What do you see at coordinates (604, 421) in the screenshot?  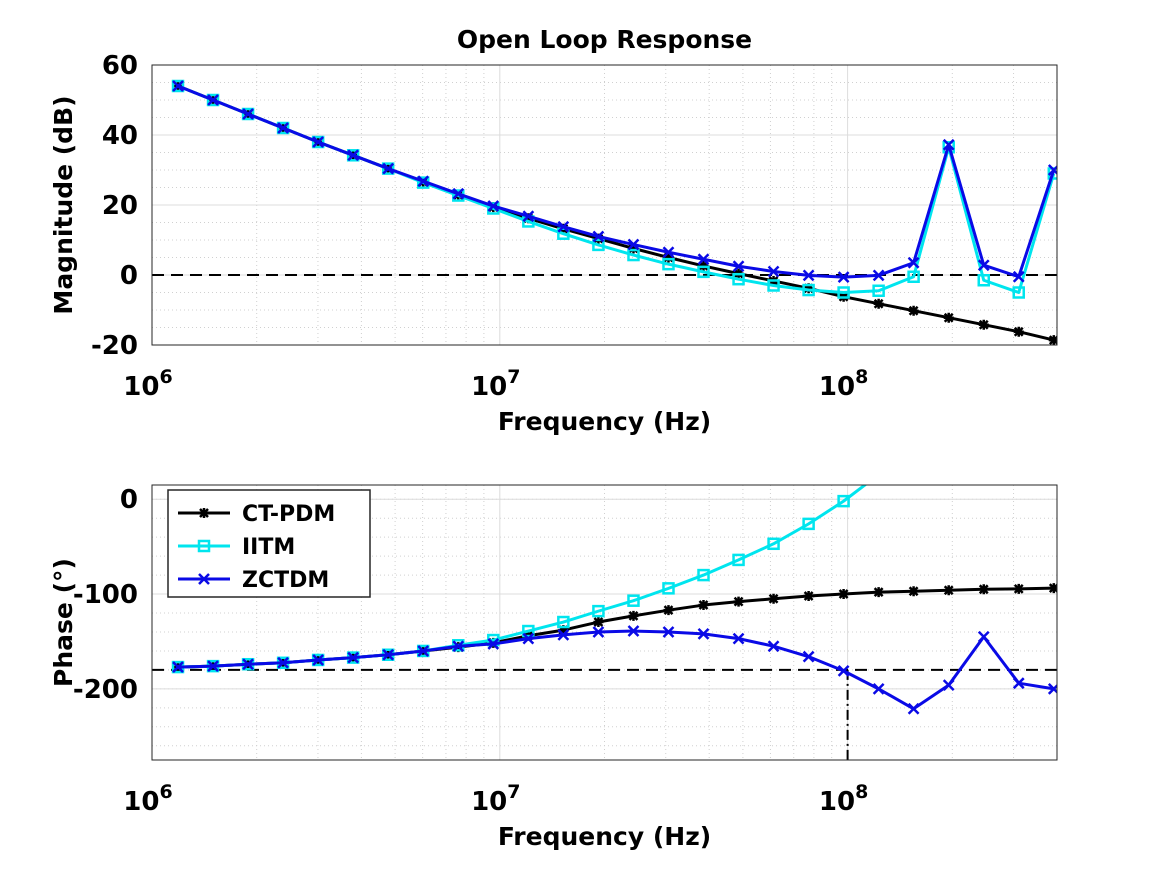 I see `x-axis-label: Frequency (Hz)` at bounding box center [604, 421].